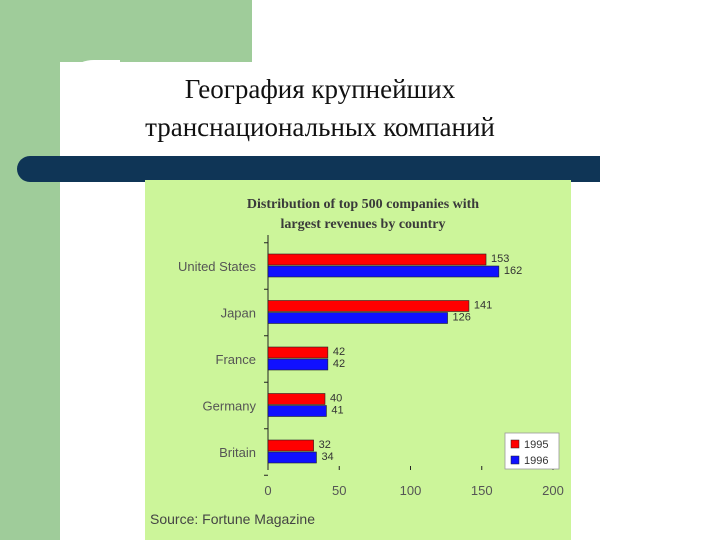  I want to click on slide-title-line-2: транснациональных компаний, so click(320, 127).